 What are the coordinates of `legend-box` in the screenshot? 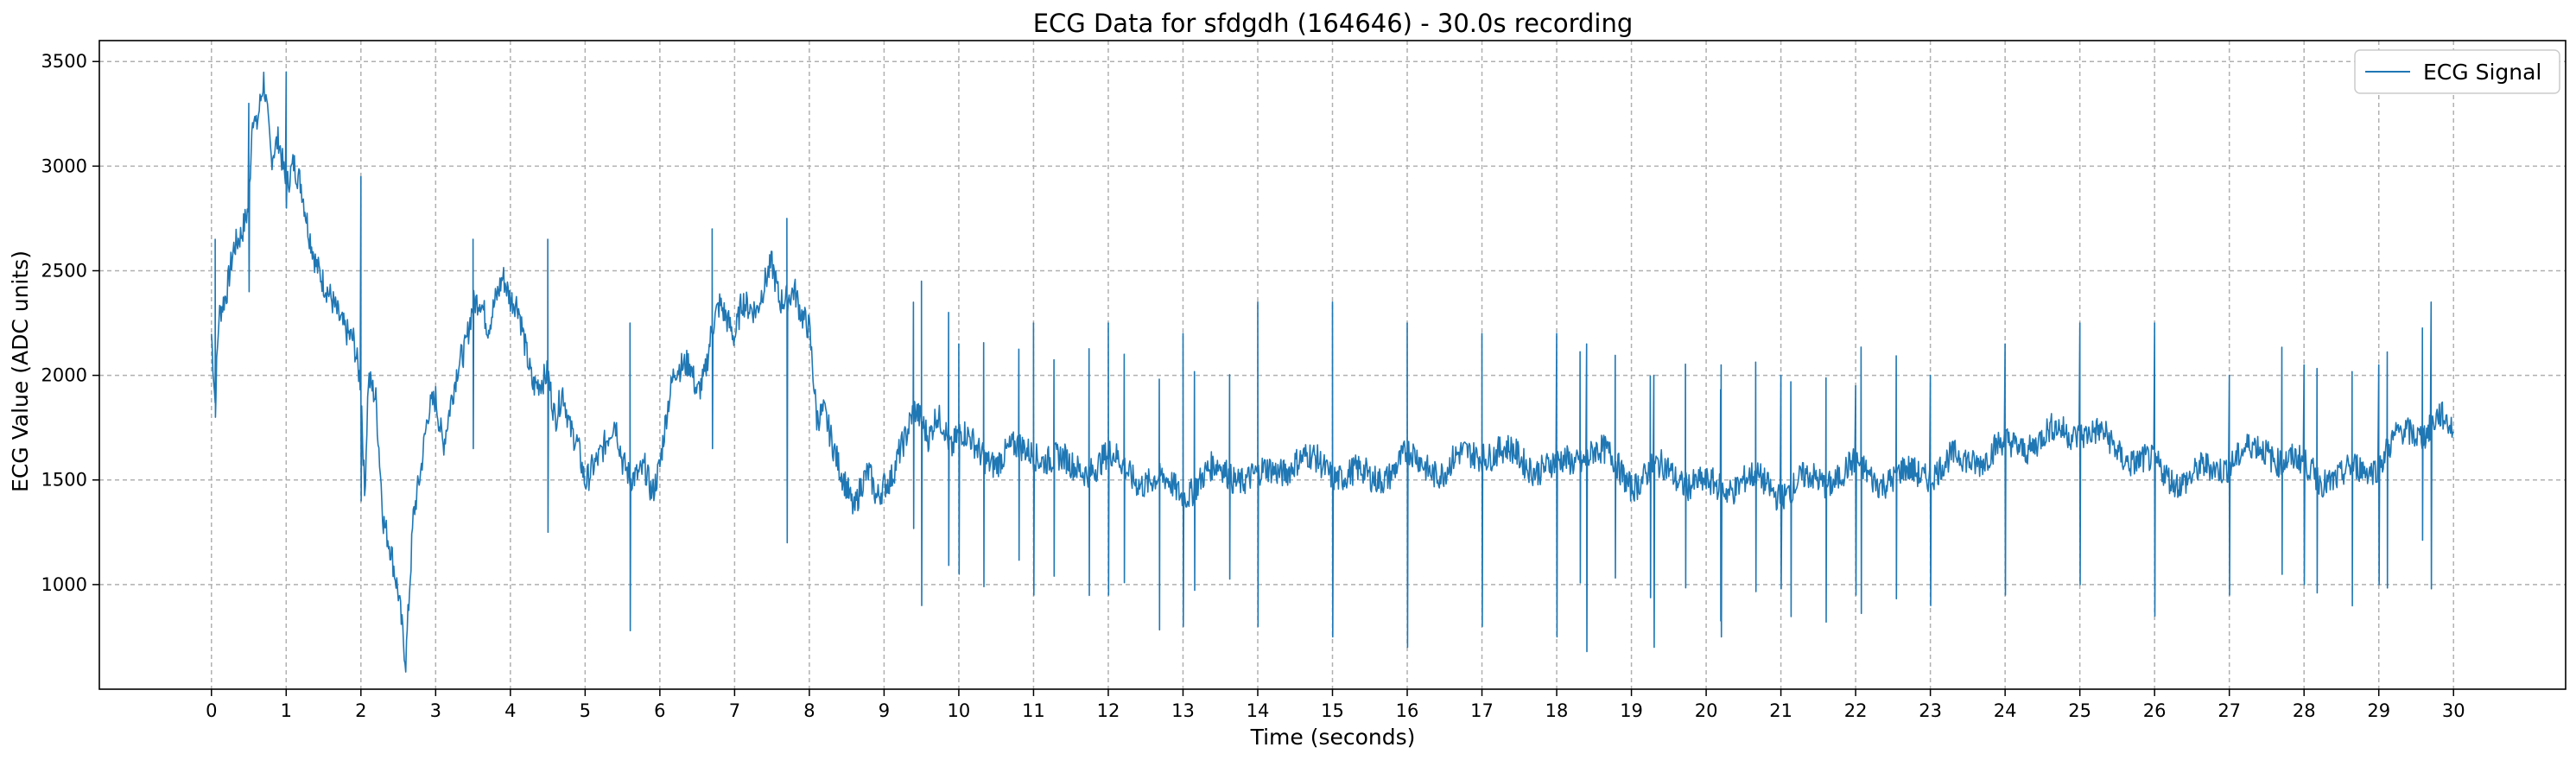 It's located at (2457, 72).